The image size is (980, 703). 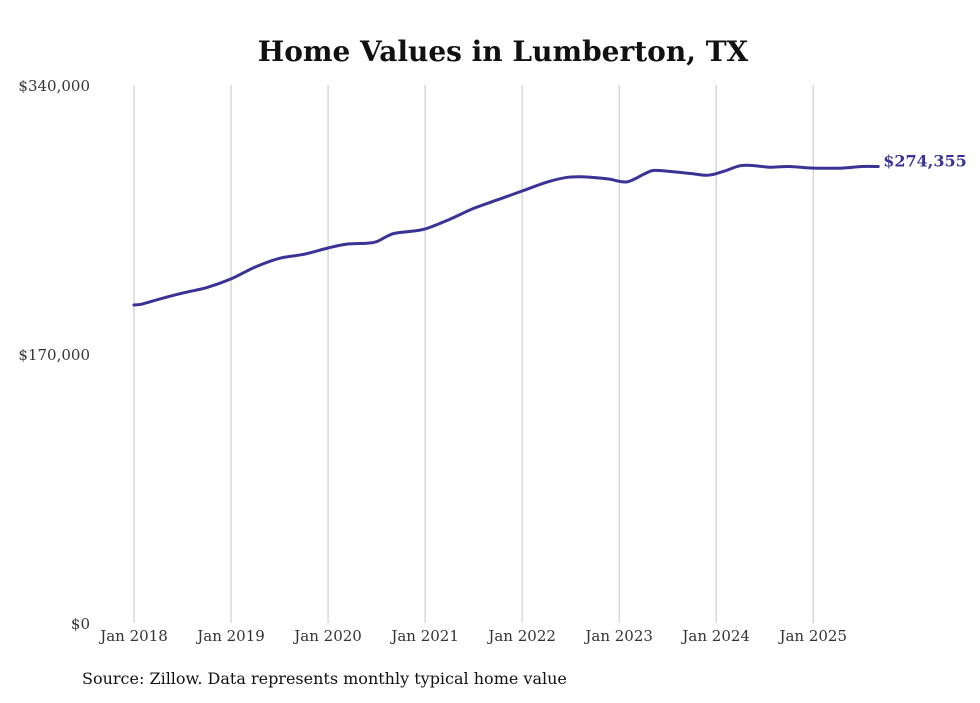 What do you see at coordinates (133, 636) in the screenshot?
I see `x-tick-label: Jan 2018` at bounding box center [133, 636].